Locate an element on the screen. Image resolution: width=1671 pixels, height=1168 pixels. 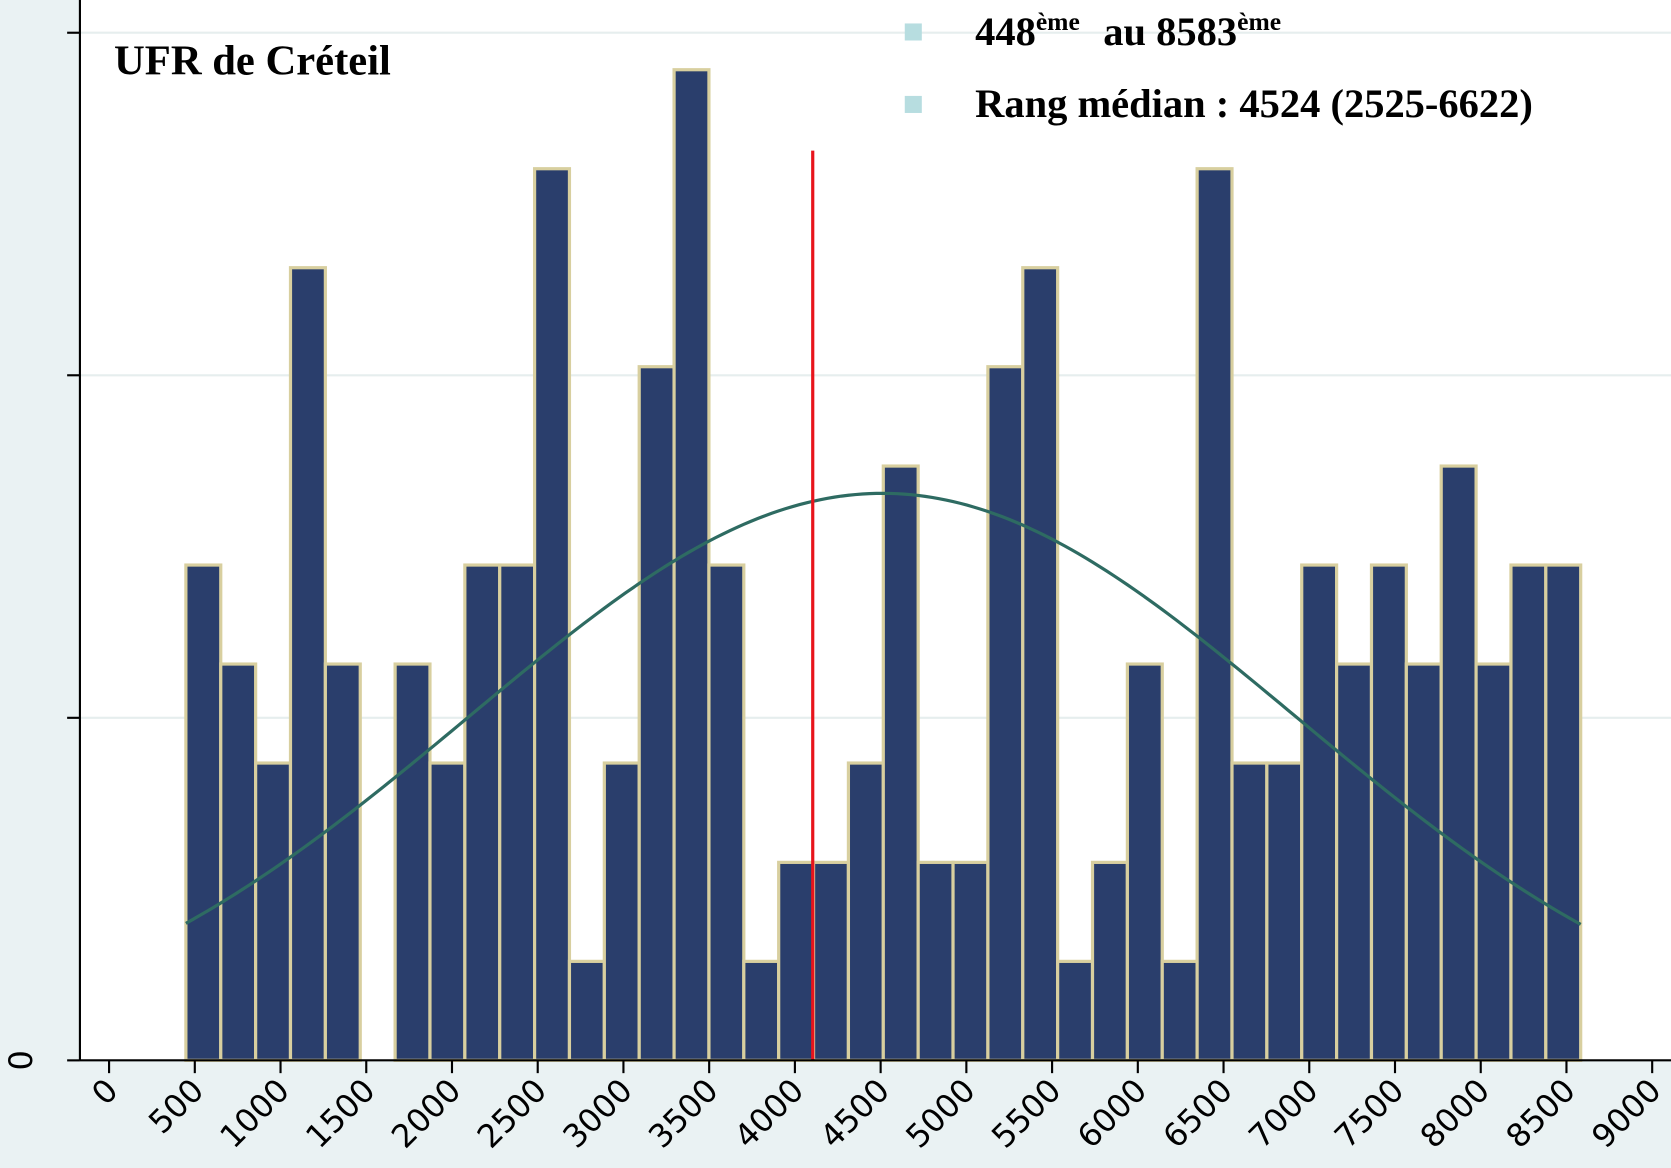
legend-label: 448ème au 8583ème is located at coordinates (1128, 30).